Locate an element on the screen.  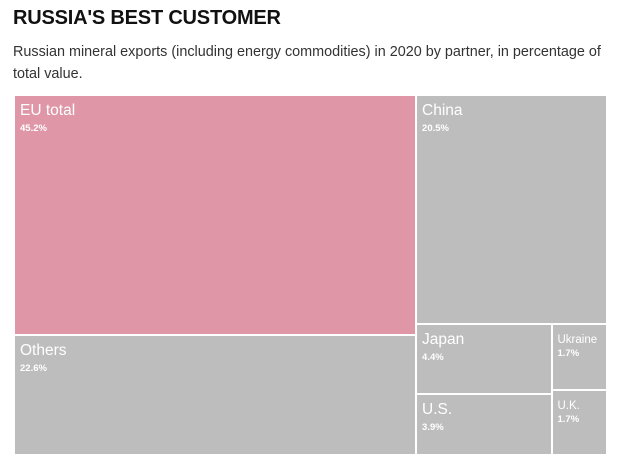
treemap-cell-label: Others is located at coordinates (43, 350).